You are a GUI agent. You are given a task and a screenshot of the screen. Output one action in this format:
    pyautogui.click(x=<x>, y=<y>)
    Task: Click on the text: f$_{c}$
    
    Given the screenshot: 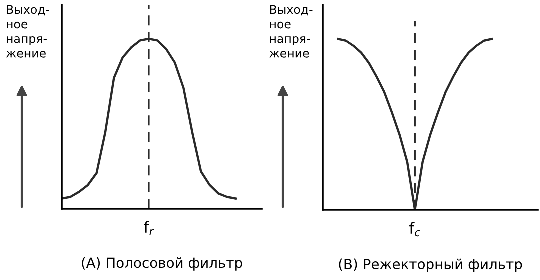 What is the action you would take?
    pyautogui.click(x=415, y=229)
    